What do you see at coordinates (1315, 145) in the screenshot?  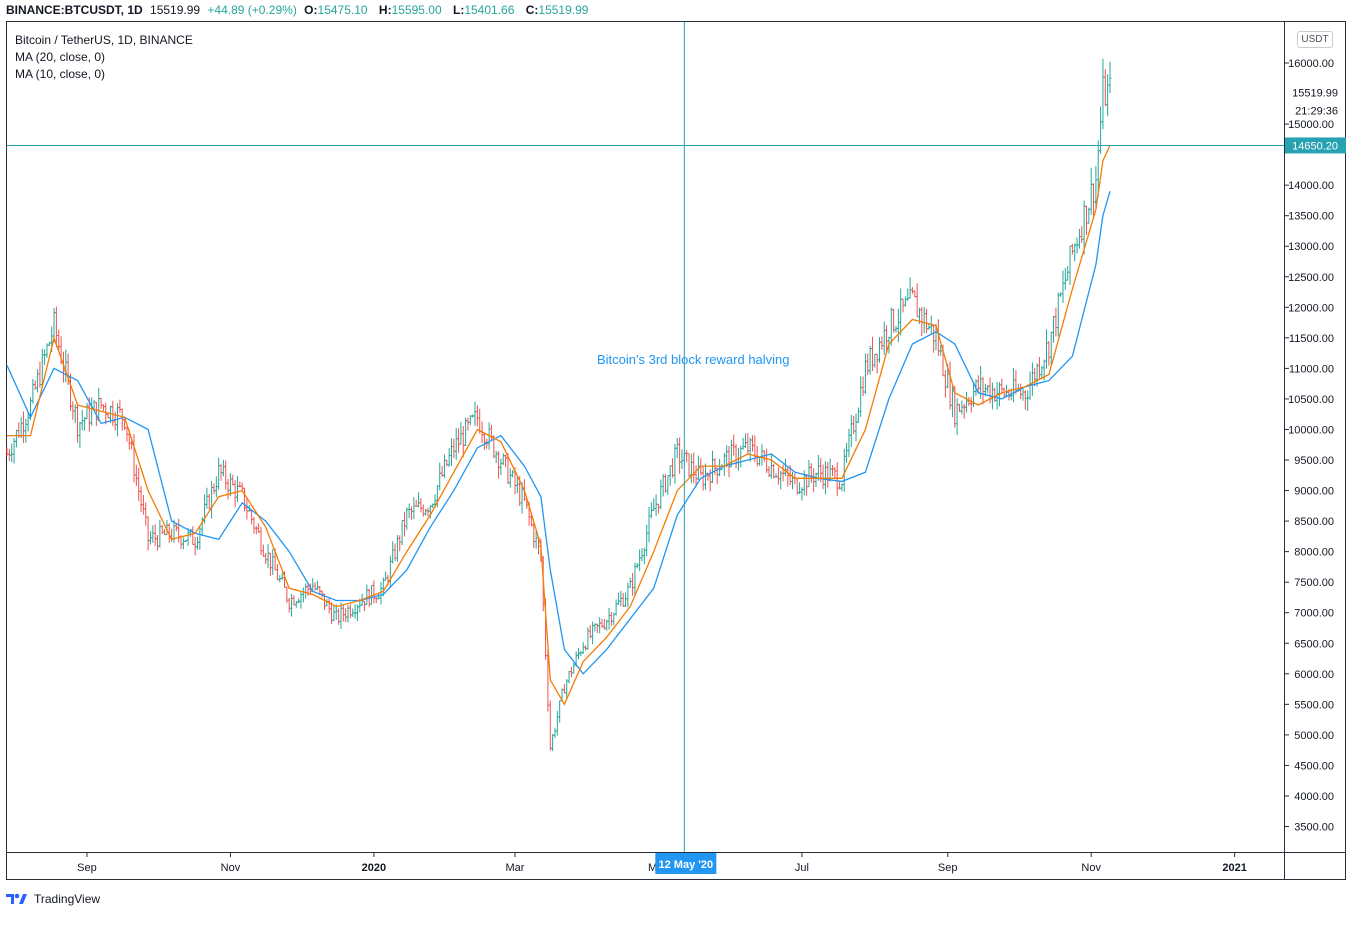 I see `crosshair-price-tag` at bounding box center [1315, 145].